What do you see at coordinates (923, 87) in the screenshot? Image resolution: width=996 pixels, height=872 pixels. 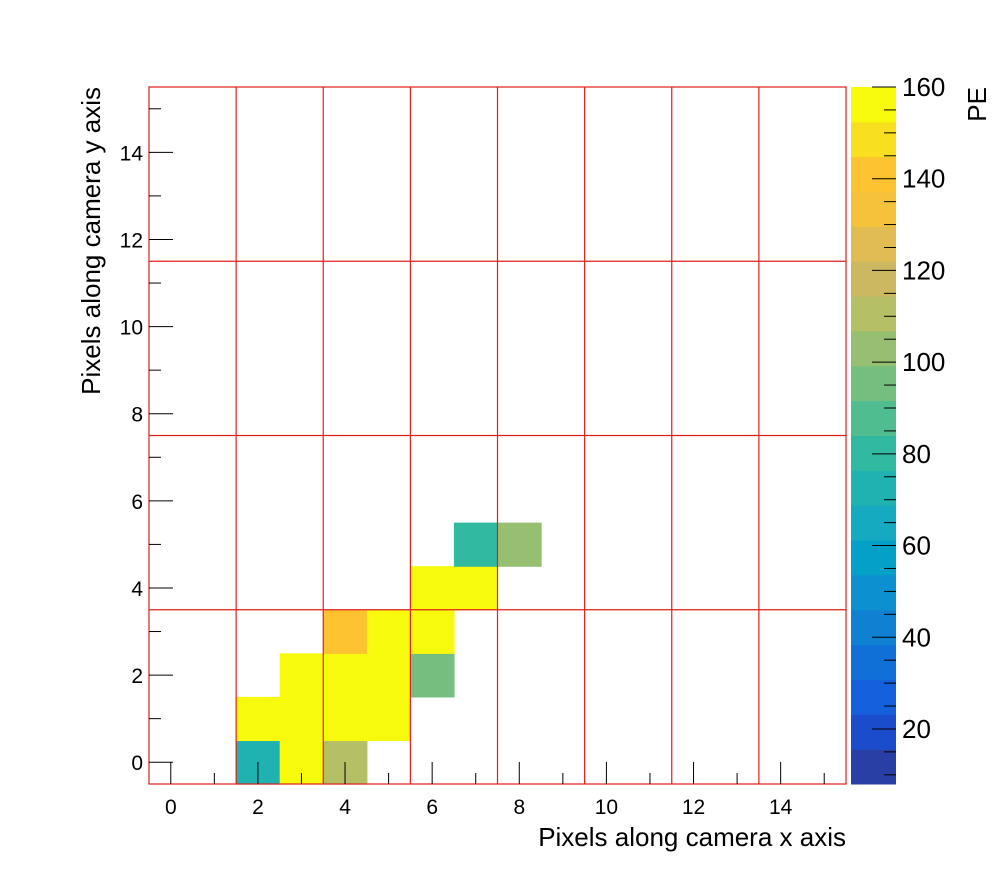 I see `colorbar-tick-label: 160` at bounding box center [923, 87].